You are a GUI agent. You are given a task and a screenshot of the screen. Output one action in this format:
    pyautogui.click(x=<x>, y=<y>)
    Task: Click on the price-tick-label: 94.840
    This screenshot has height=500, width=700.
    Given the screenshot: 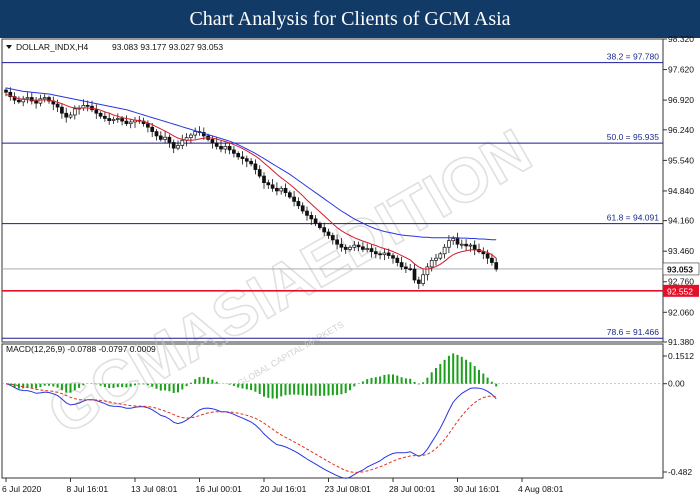 What is the action you would take?
    pyautogui.click(x=681, y=191)
    